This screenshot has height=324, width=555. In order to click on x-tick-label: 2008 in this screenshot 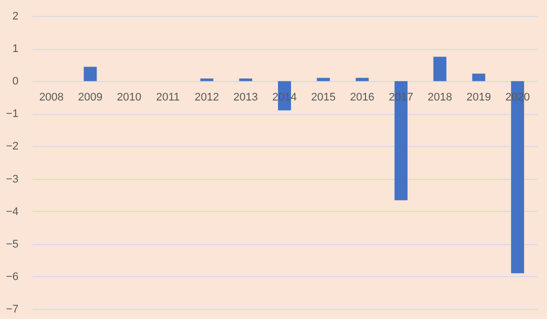, I will do `click(51, 98)`.